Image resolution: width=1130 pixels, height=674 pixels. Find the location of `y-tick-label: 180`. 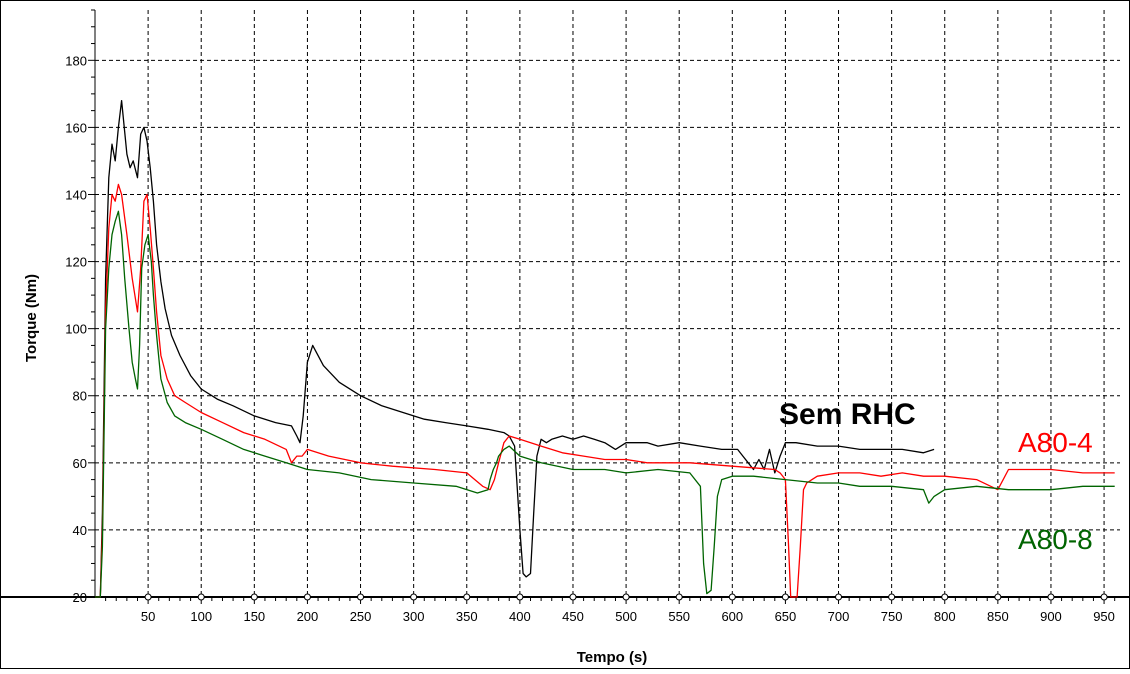

y-tick-label: 180 is located at coordinates (76, 60).